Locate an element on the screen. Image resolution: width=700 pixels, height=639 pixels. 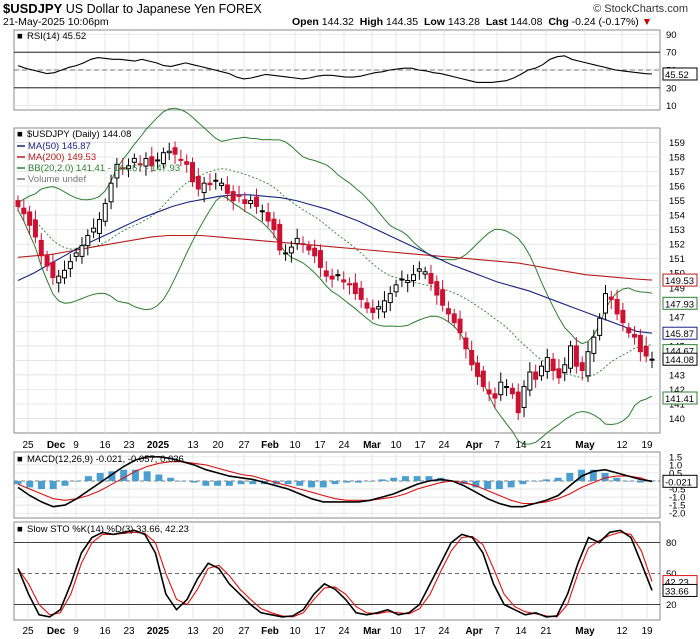
price-title: $USDJPY (Daily) 144.08 is located at coordinates (79, 134).